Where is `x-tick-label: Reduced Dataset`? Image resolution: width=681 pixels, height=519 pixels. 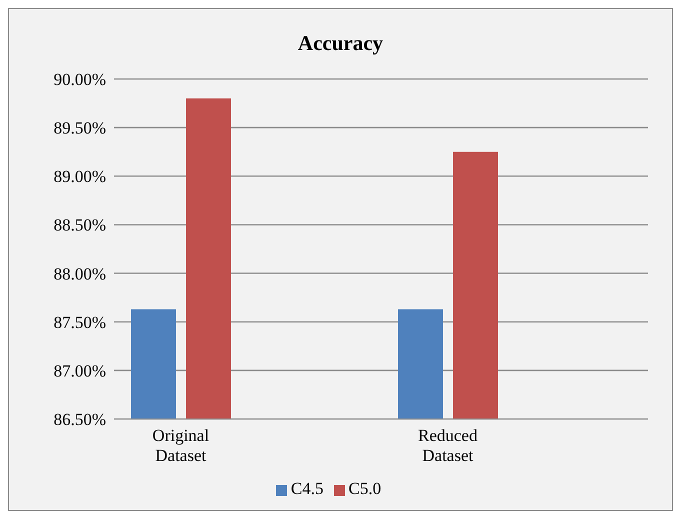
x-tick-label: Reduced Dataset is located at coordinates (448, 445).